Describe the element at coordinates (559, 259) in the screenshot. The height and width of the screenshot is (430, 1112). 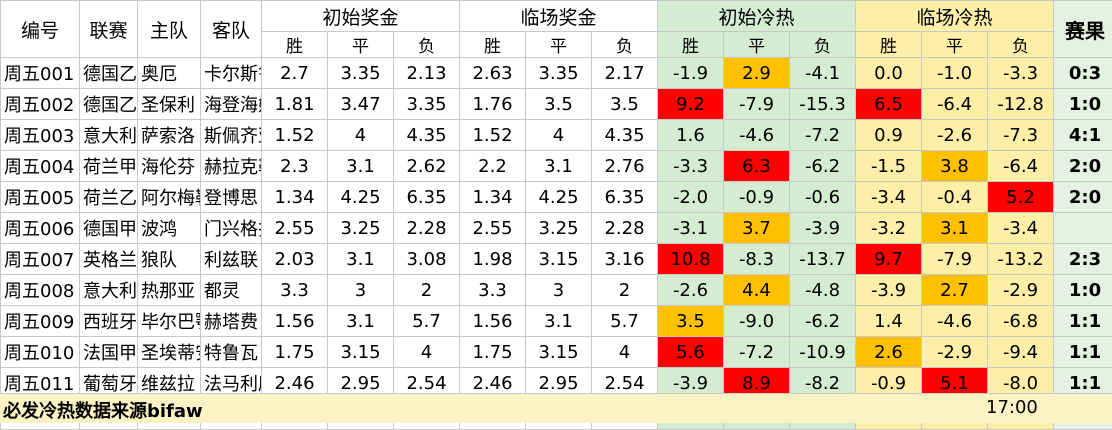
I see `live-prize-cell: 3.15` at that location.